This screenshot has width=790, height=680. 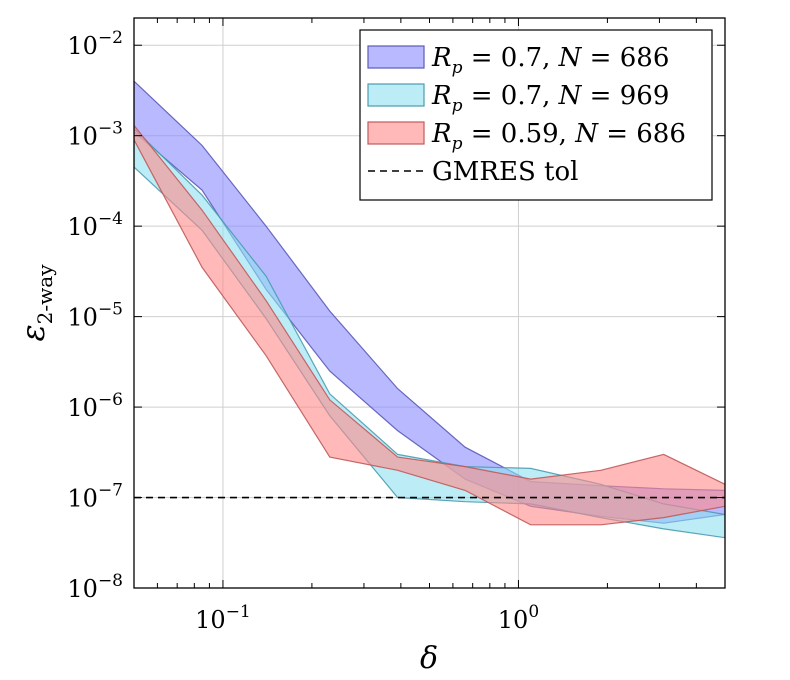 I want to click on y-tick-label-exponent: −5, so click(x=110, y=310).